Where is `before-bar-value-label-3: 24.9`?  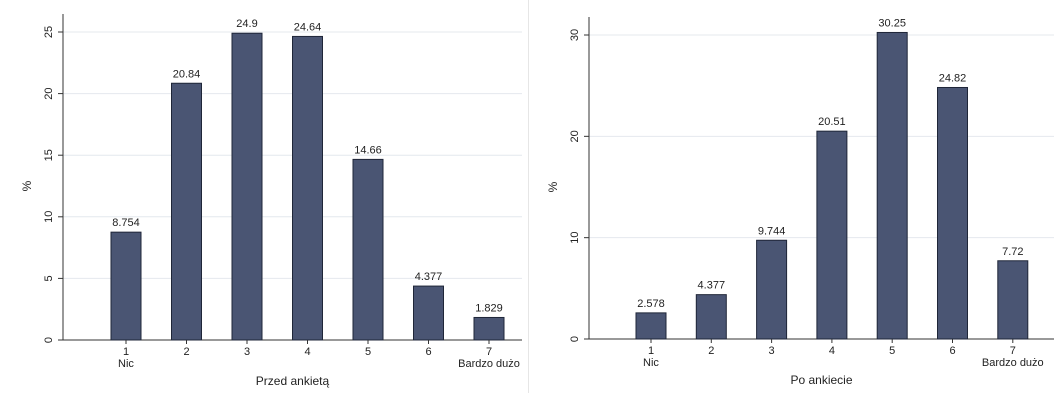
before-bar-value-label-3: 24.9 is located at coordinates (246, 24).